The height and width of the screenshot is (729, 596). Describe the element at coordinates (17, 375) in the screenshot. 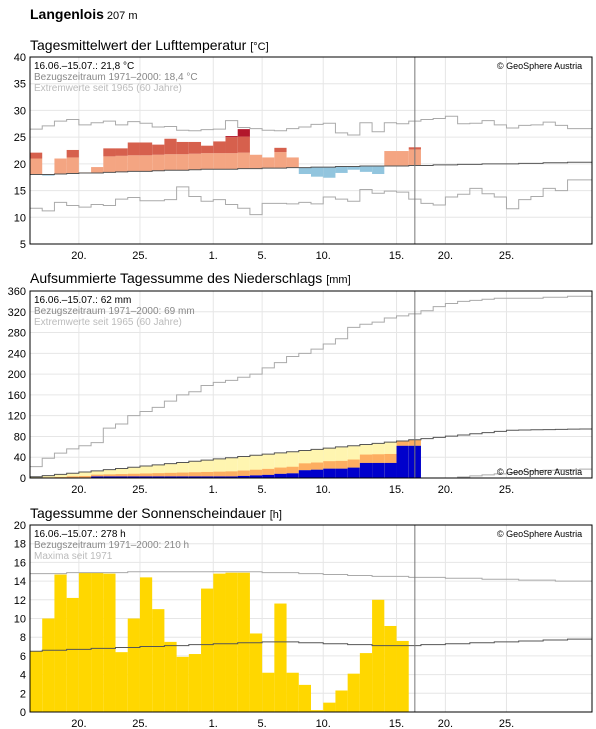

I see `precipitation-ytick-label: 200` at that location.